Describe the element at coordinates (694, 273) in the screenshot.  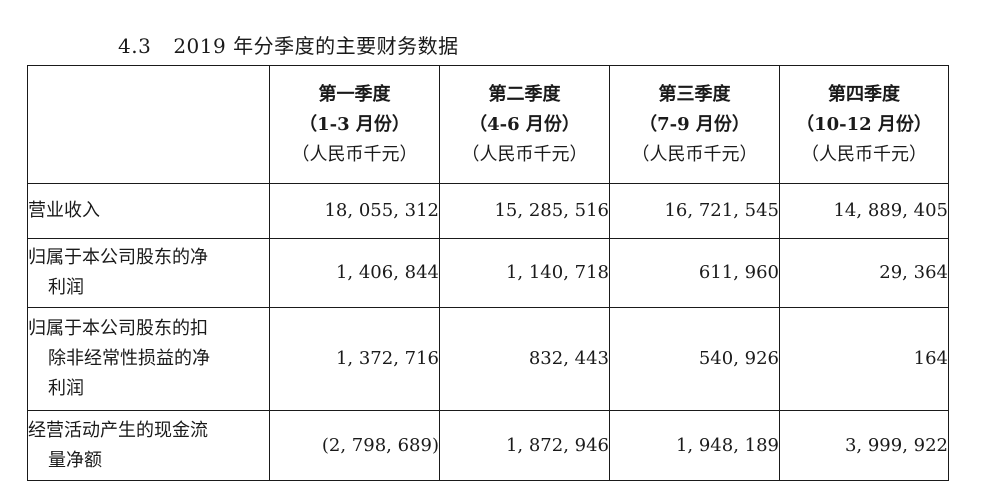
I see `value-cell: 611, 960` at that location.